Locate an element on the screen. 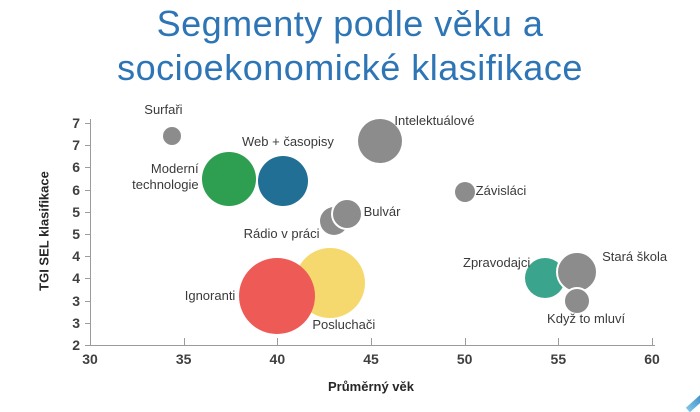  bubble-bulvar is located at coordinates (346, 214).